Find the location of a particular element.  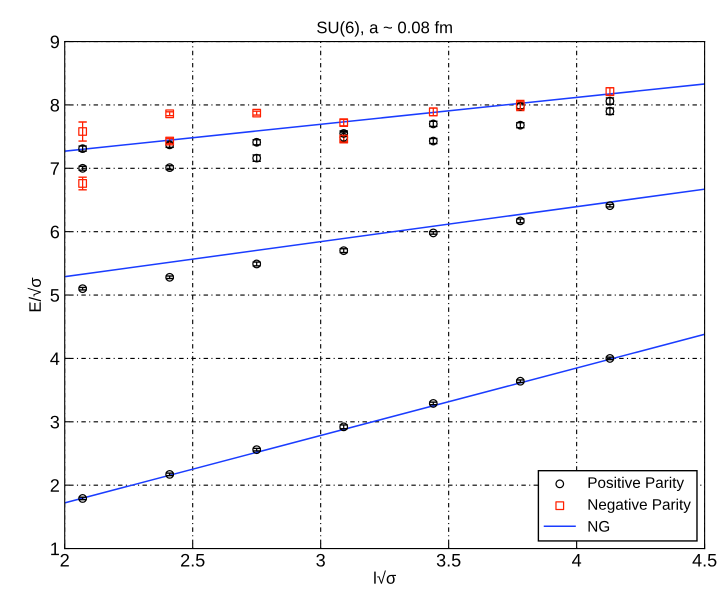

y-tick-label: 9 is located at coordinates (54, 41).